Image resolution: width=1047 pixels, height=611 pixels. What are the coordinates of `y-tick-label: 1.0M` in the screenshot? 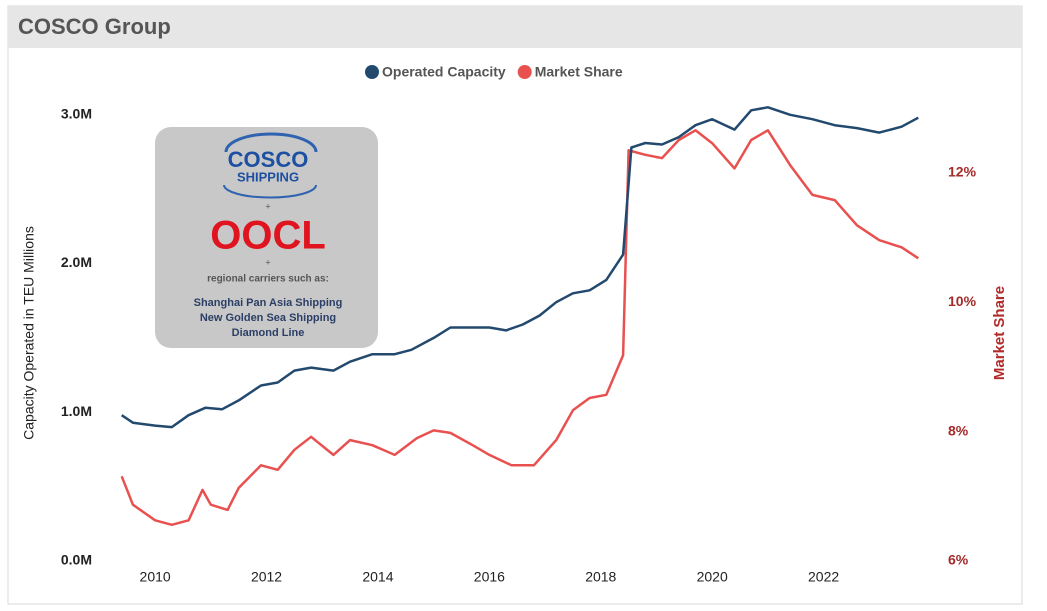 It's located at (76, 411).